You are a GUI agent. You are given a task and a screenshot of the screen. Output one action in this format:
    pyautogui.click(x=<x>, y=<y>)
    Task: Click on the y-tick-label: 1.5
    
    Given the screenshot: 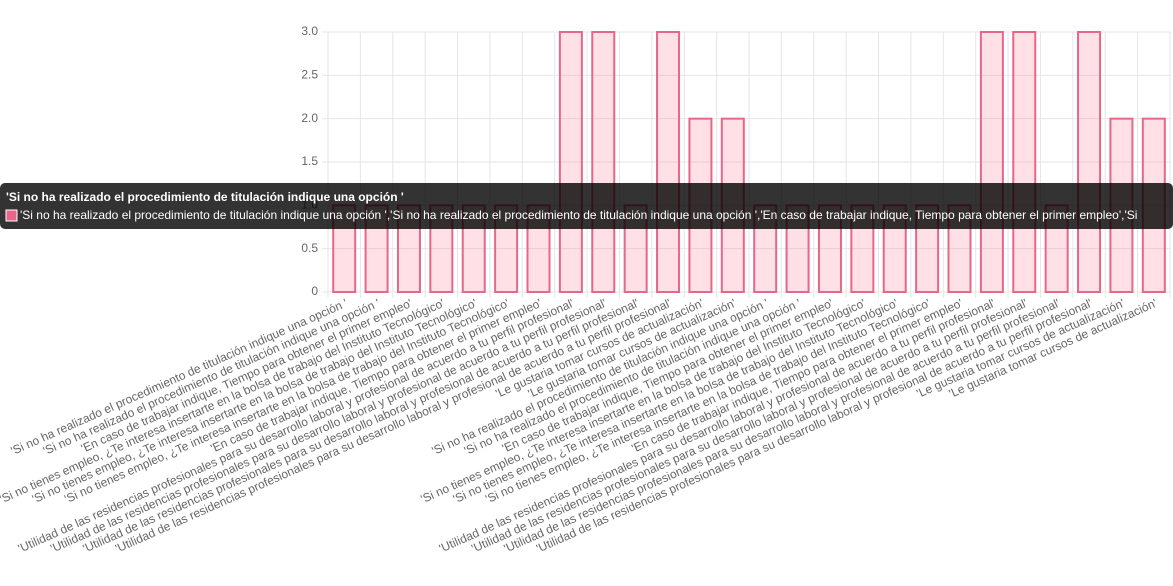 What is the action you would take?
    pyautogui.click(x=309, y=161)
    